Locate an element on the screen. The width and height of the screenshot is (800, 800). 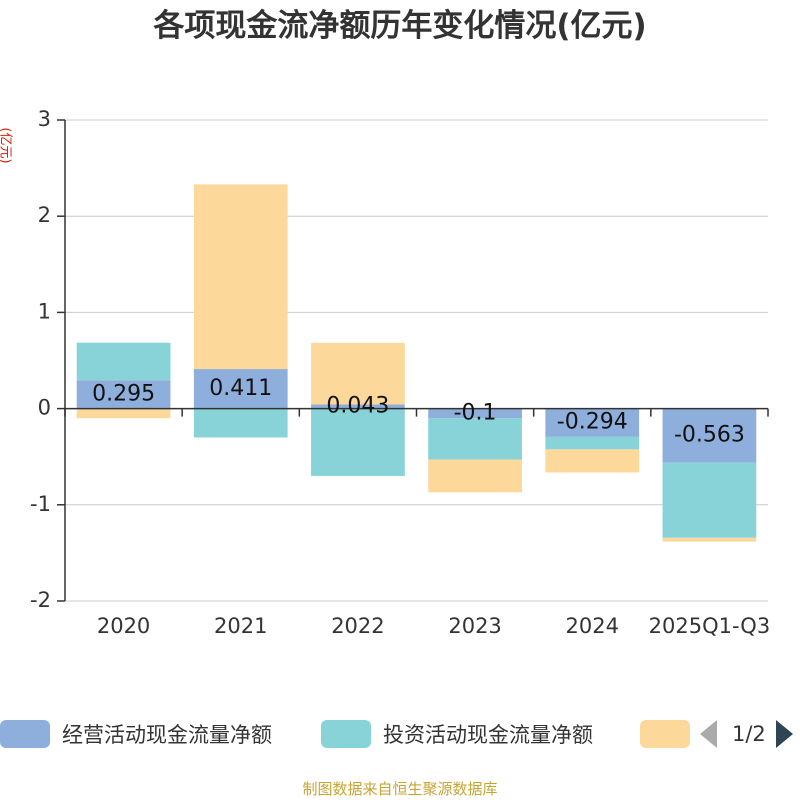
bar-investing-2021 is located at coordinates (240, 423).